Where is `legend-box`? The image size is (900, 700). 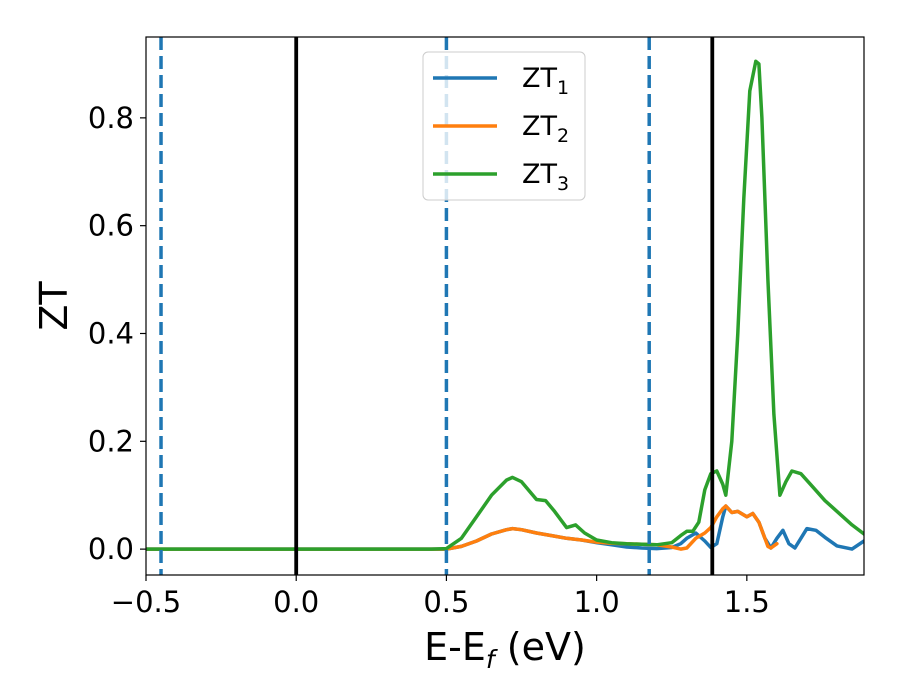 legend-box is located at coordinates (504, 126).